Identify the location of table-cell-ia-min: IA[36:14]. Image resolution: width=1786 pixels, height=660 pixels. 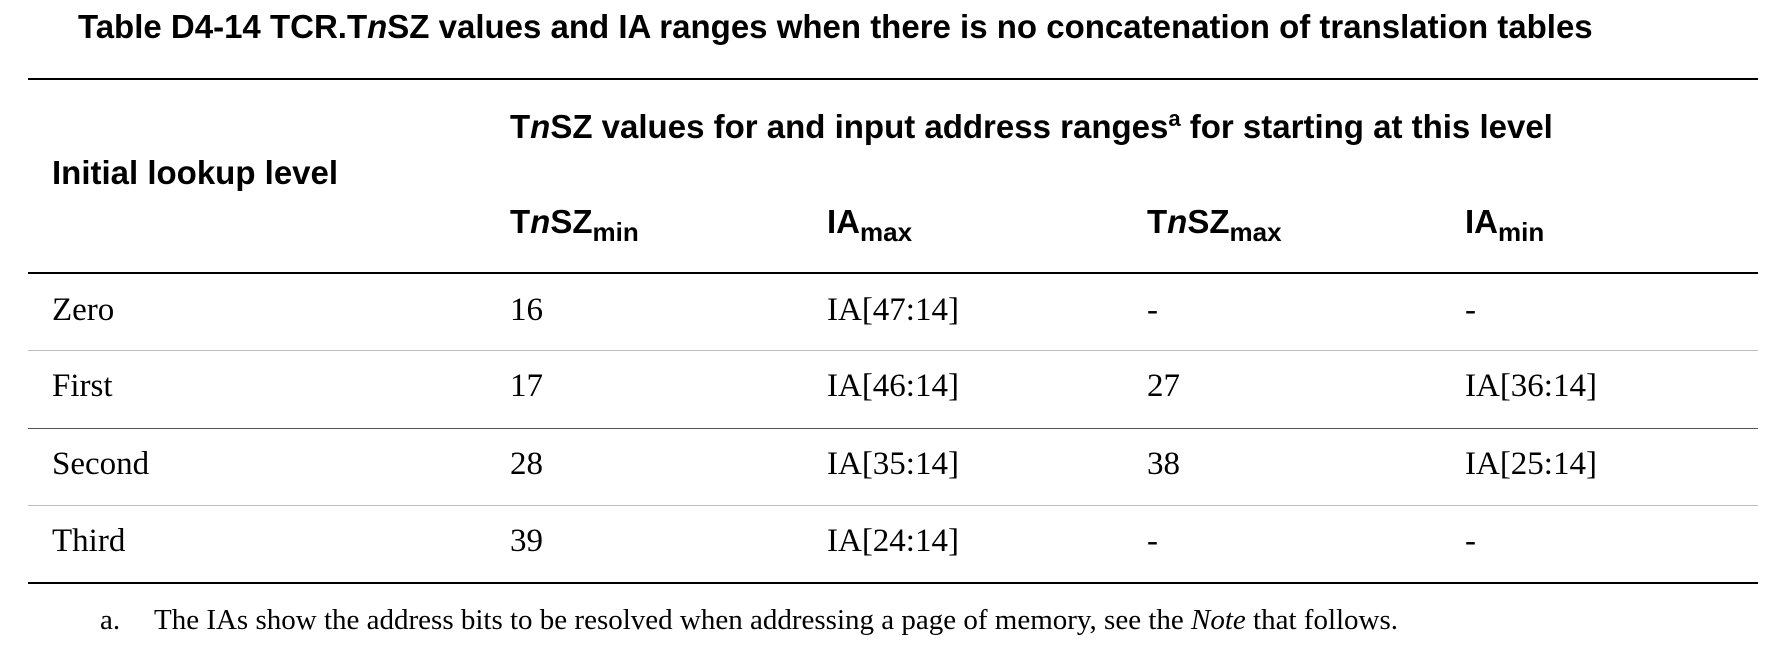
(1531, 386).